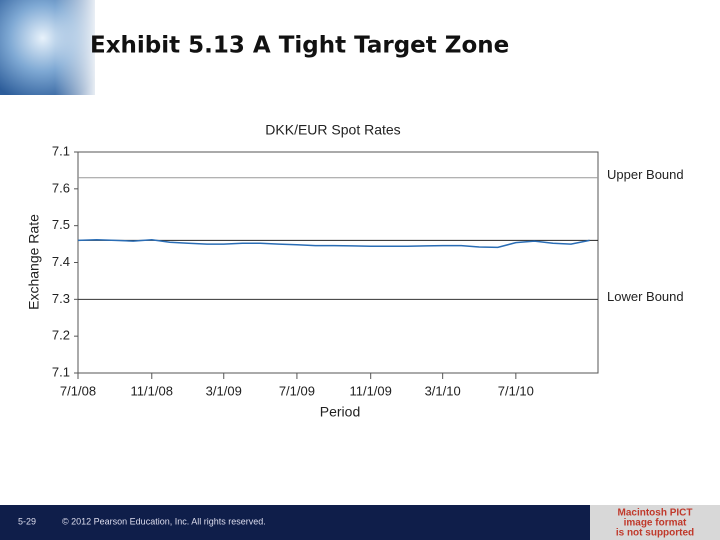  I want to click on page-number: 5-29, so click(27, 521).